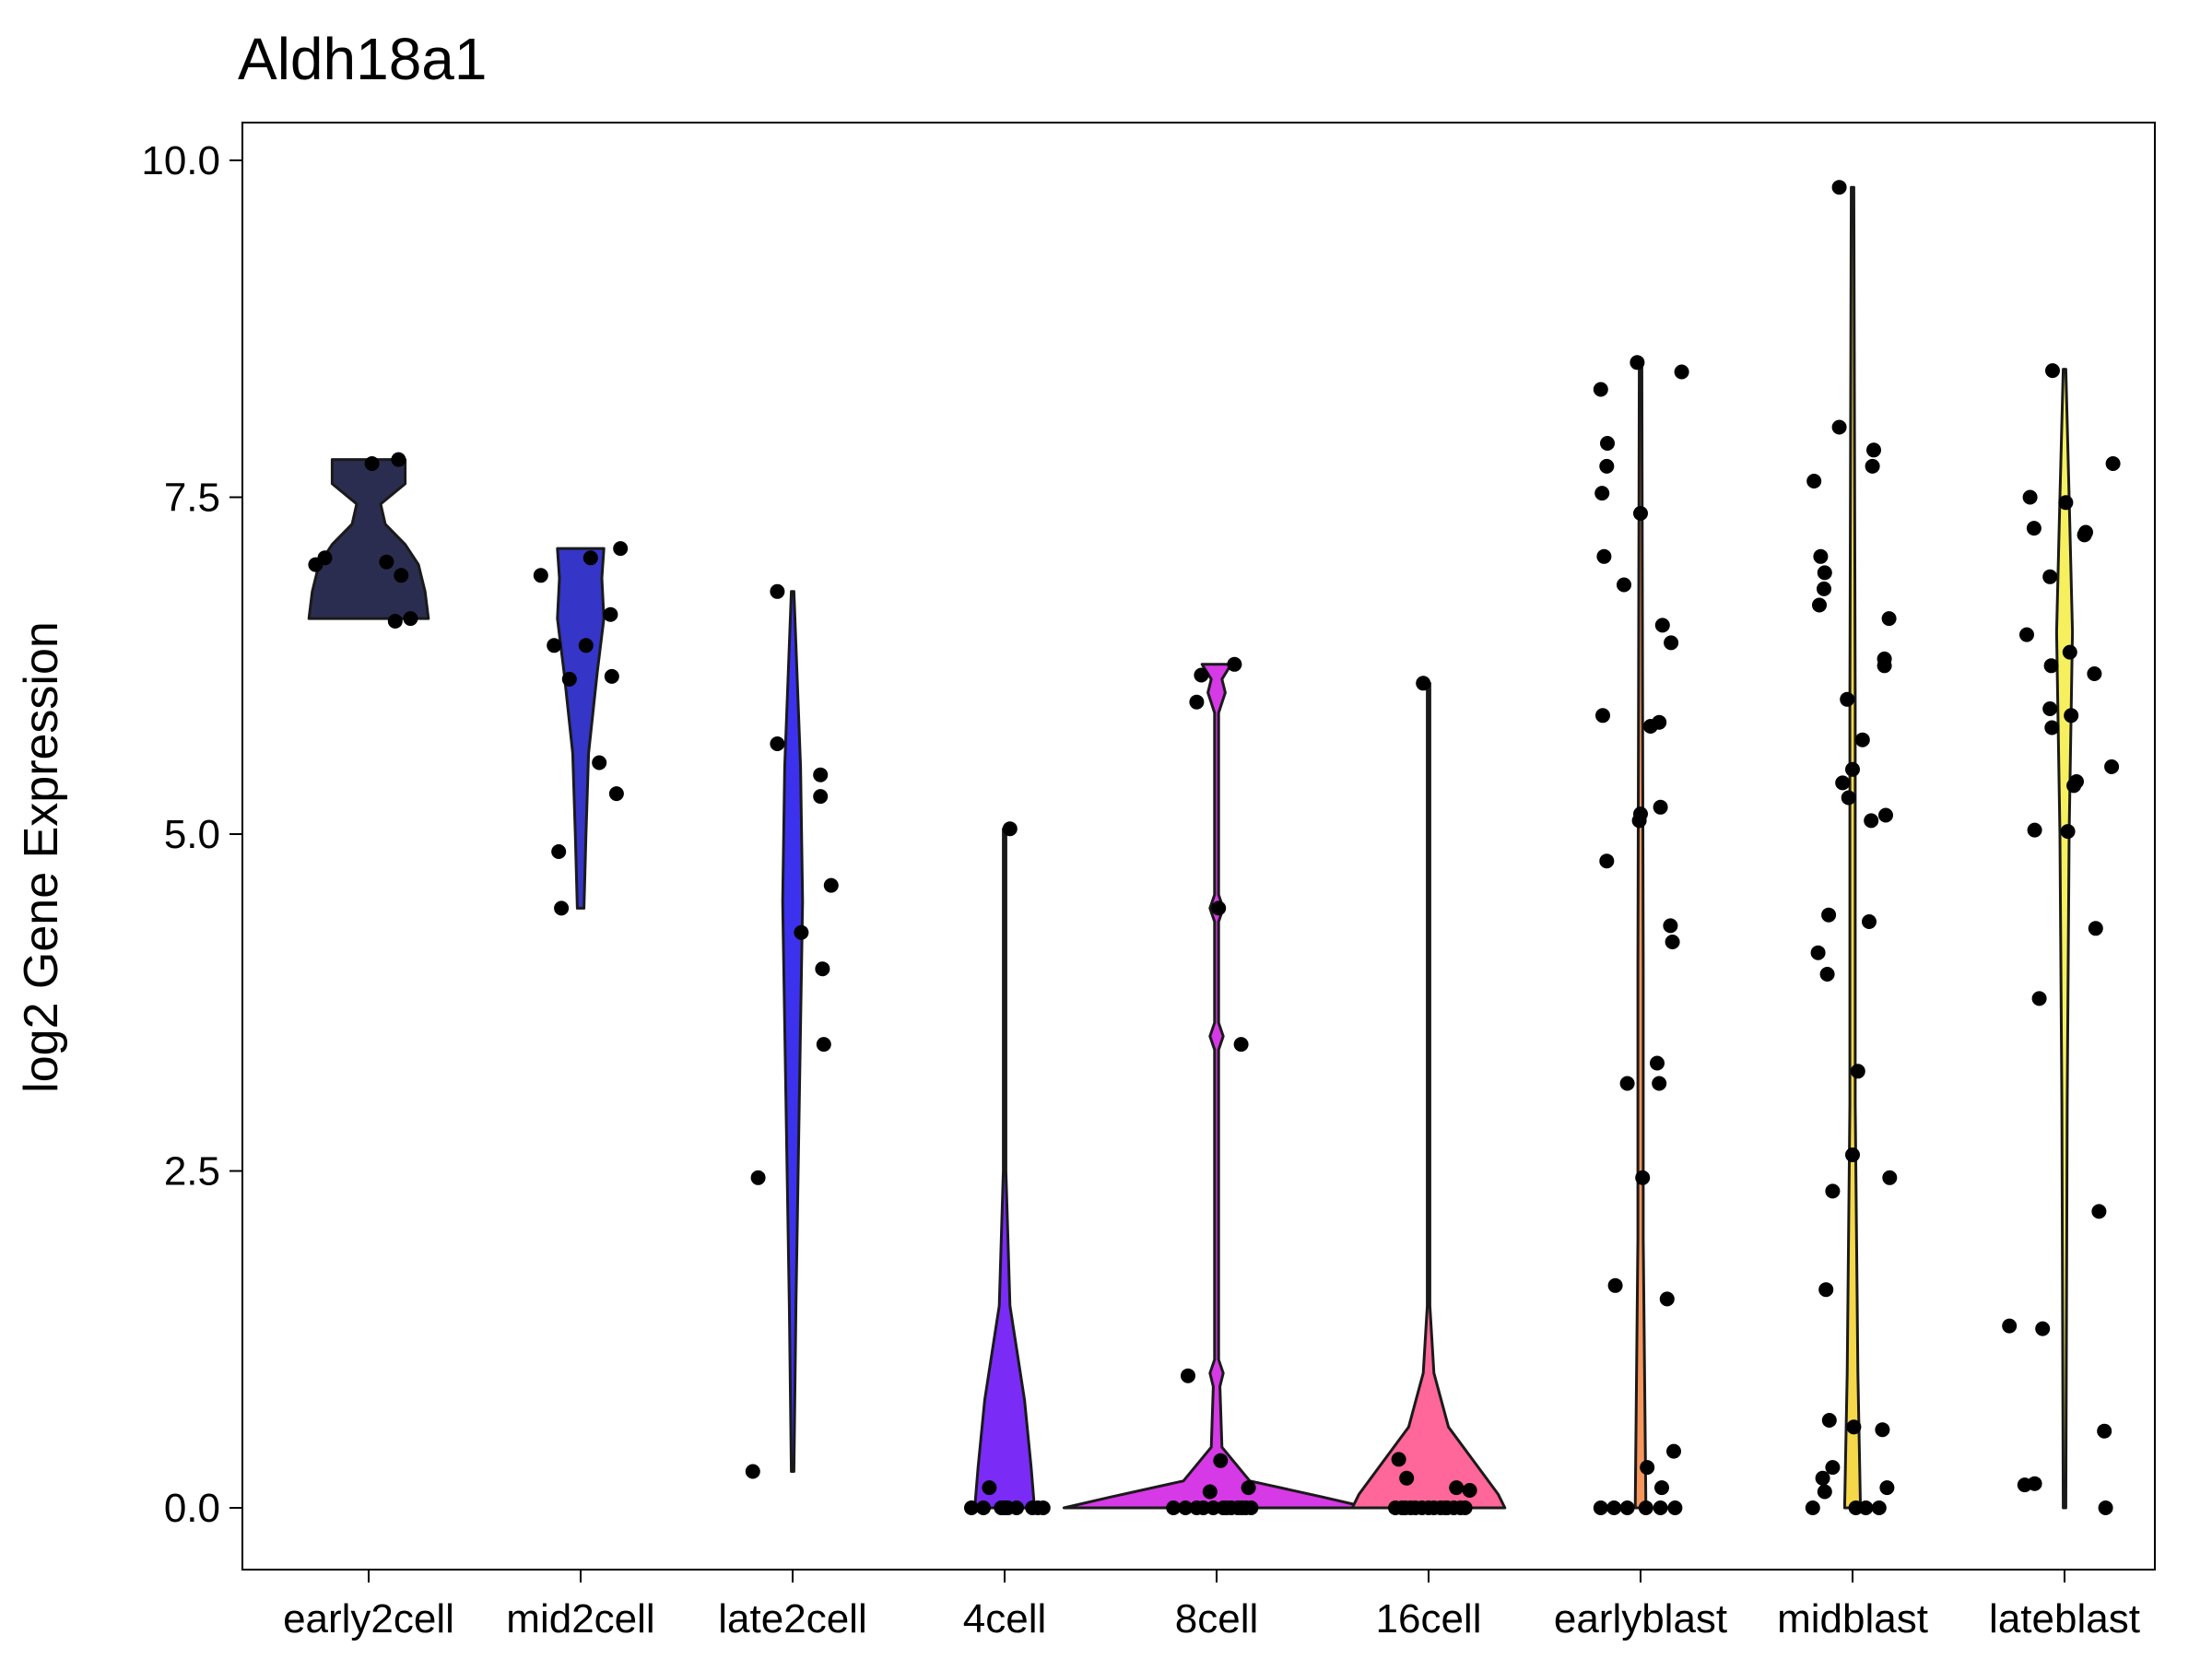 The image size is (2212, 1659). Describe the element at coordinates (368, 539) in the screenshot. I see `violin-early2cell` at that location.